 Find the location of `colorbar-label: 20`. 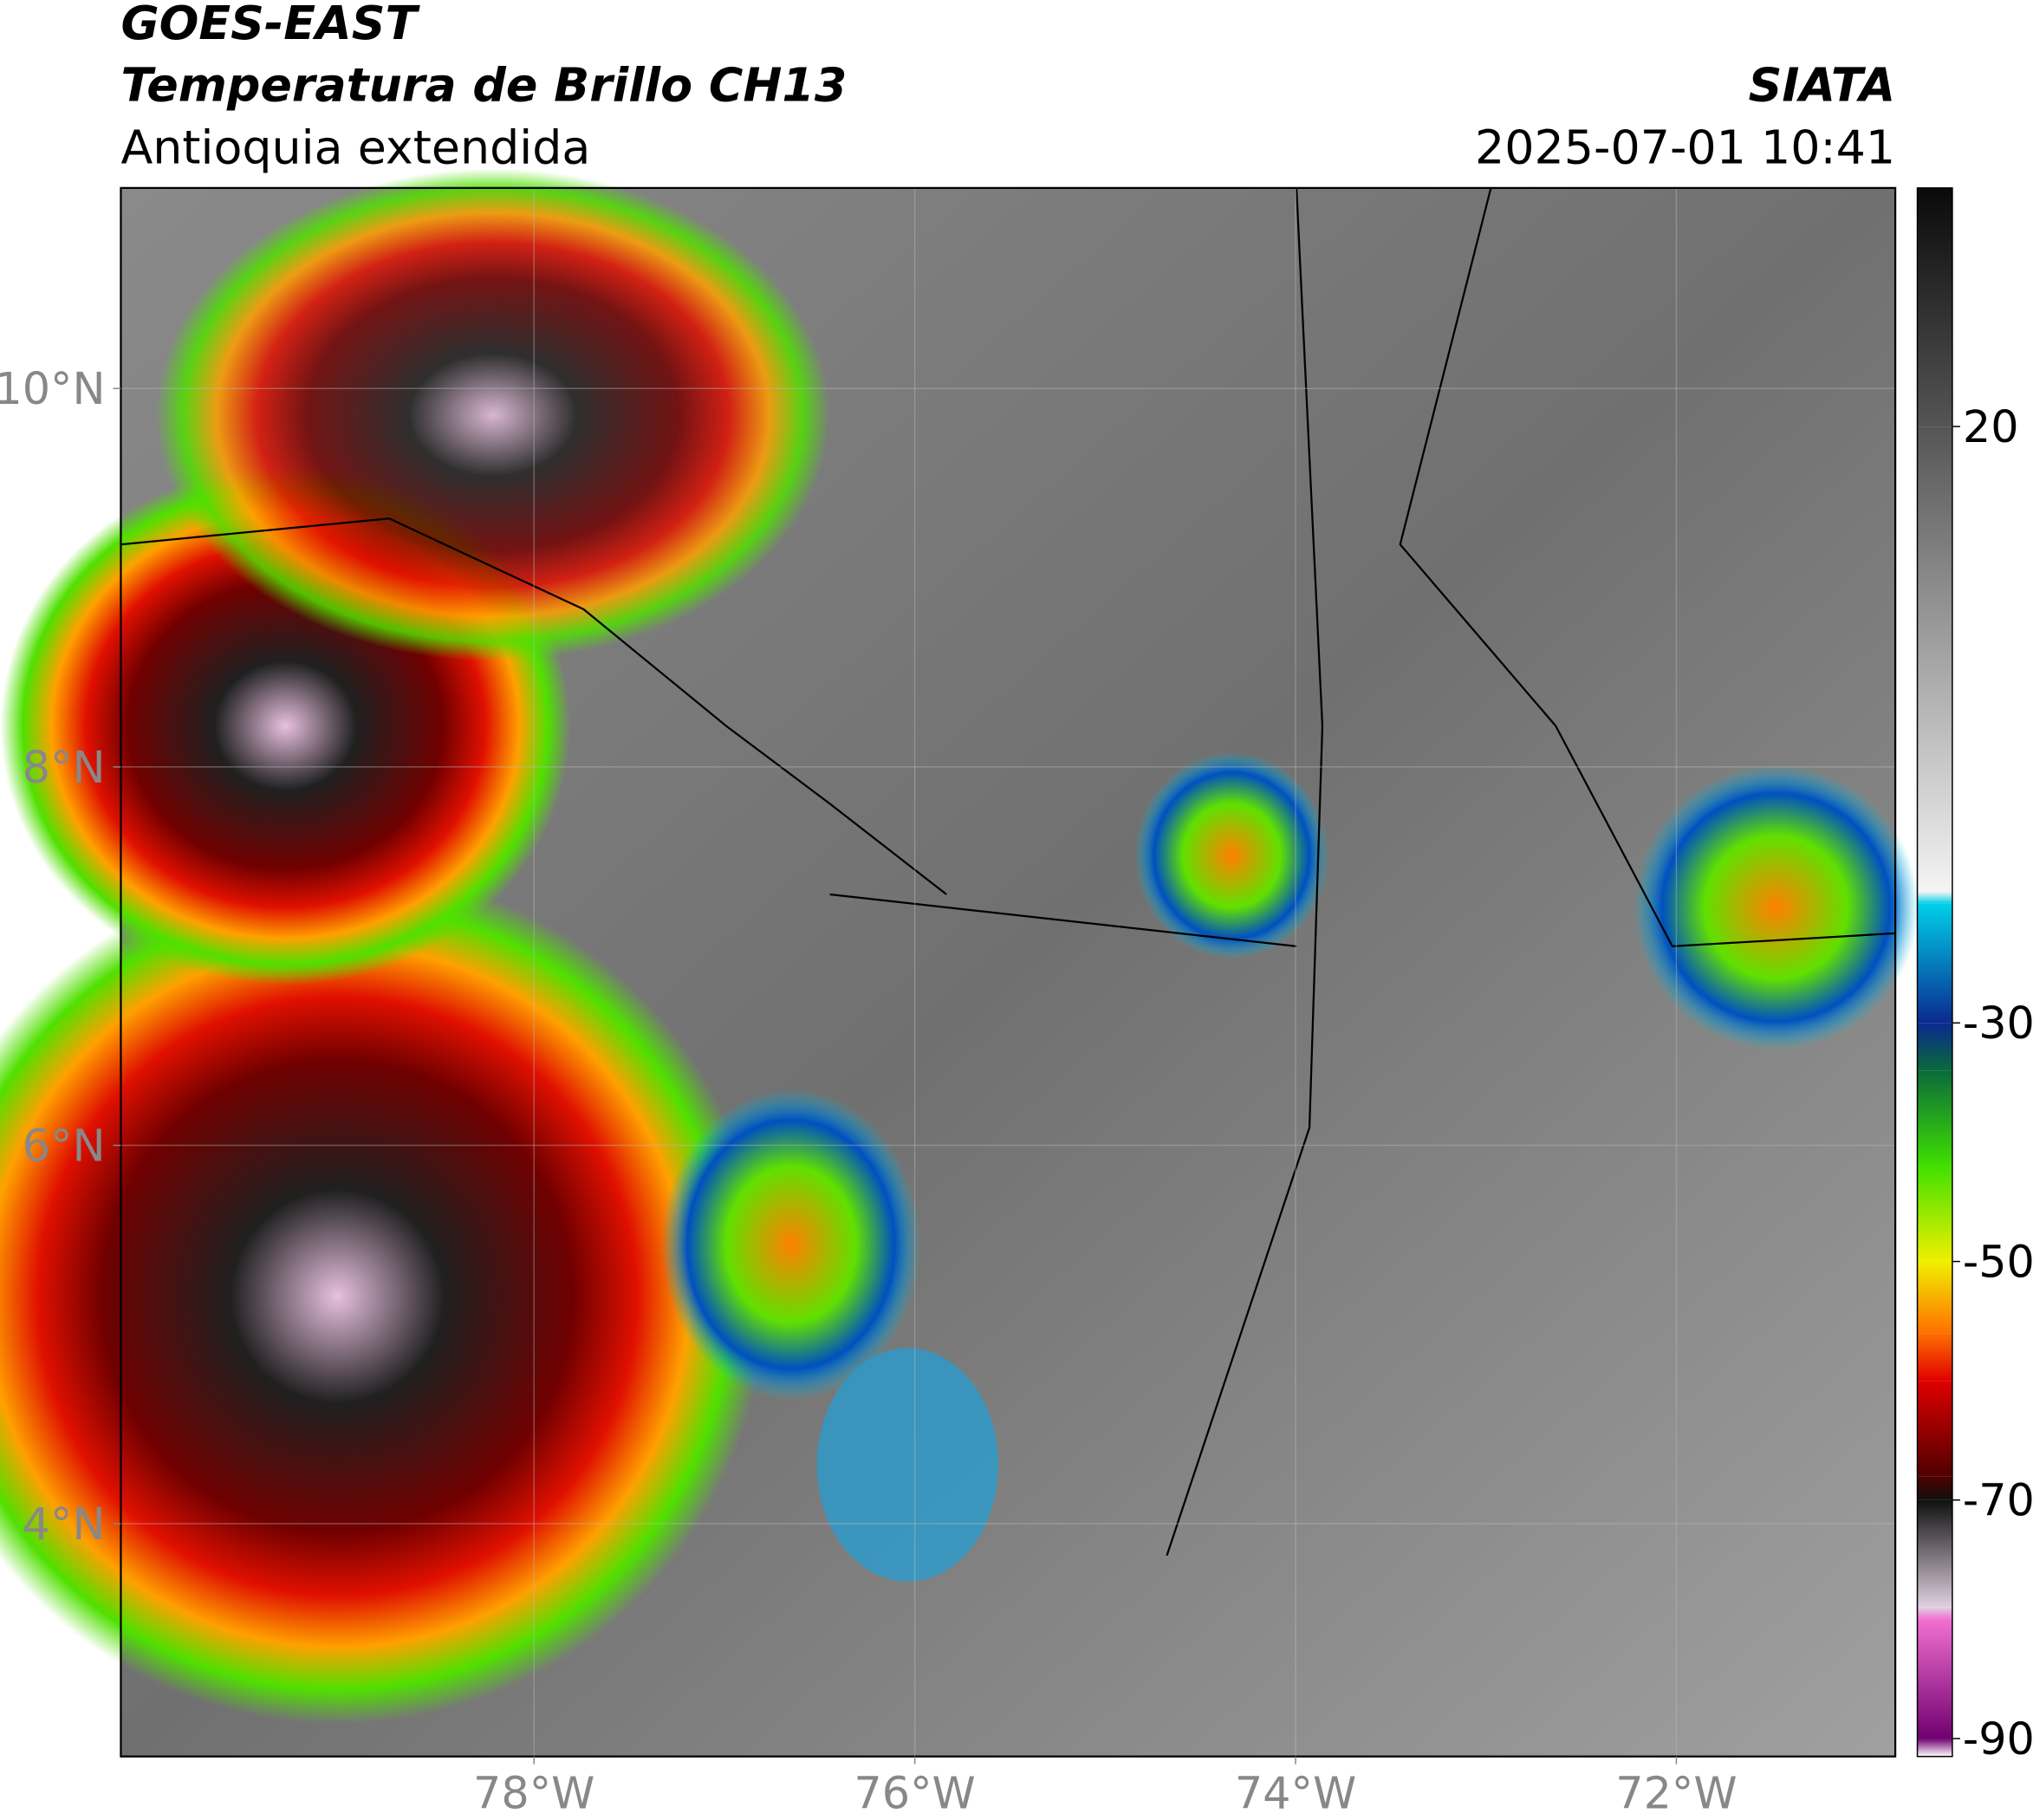

colorbar-label: 20 is located at coordinates (1991, 426).